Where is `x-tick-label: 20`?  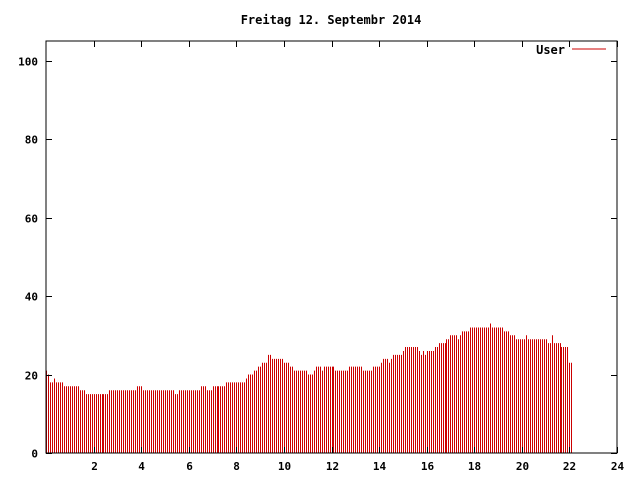
x-tick-label: 20 is located at coordinates (522, 466).